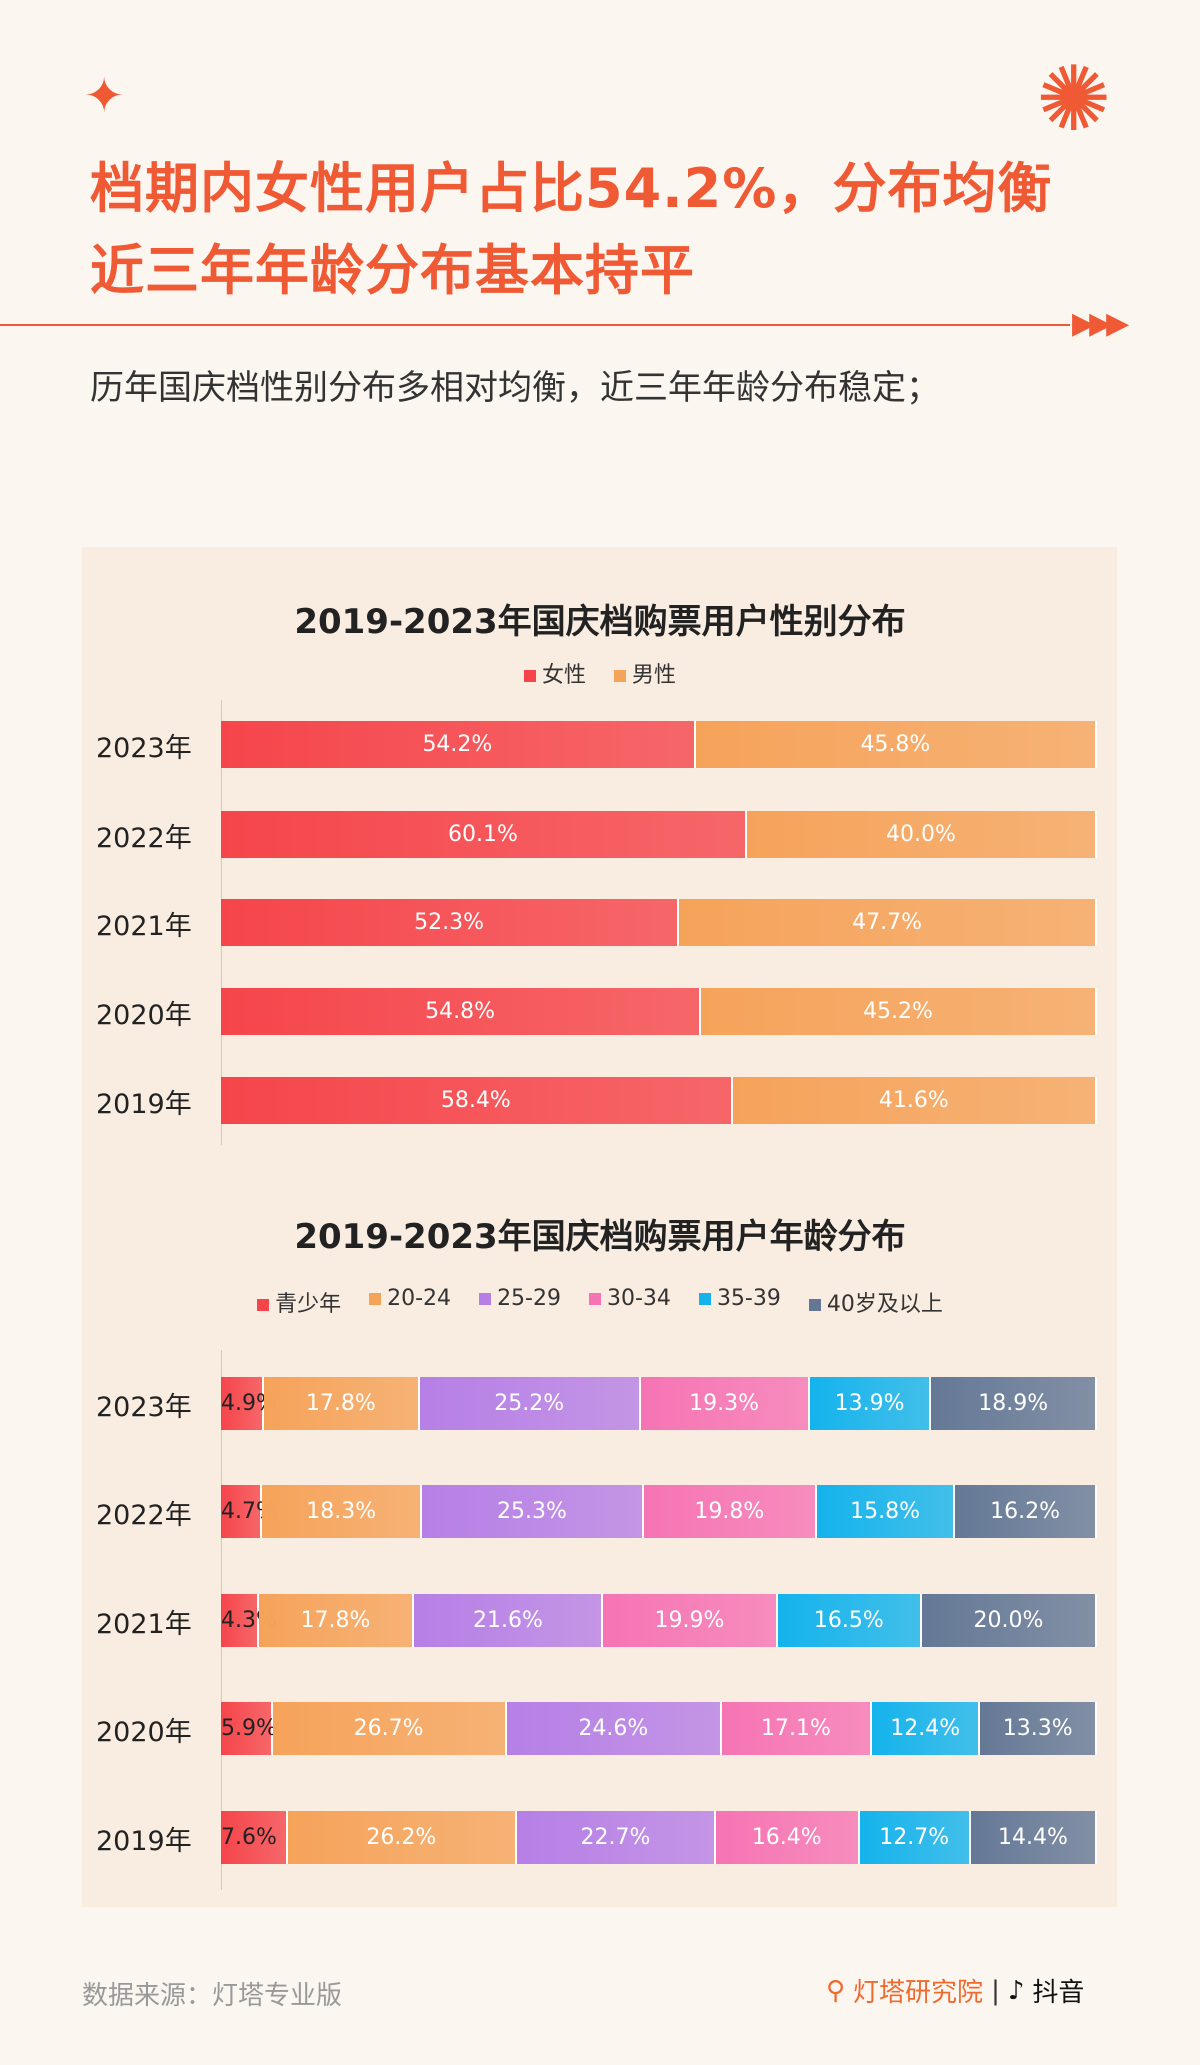 The height and width of the screenshot is (2065, 1200). I want to click on data-label: 16.4%, so click(786, 1837).